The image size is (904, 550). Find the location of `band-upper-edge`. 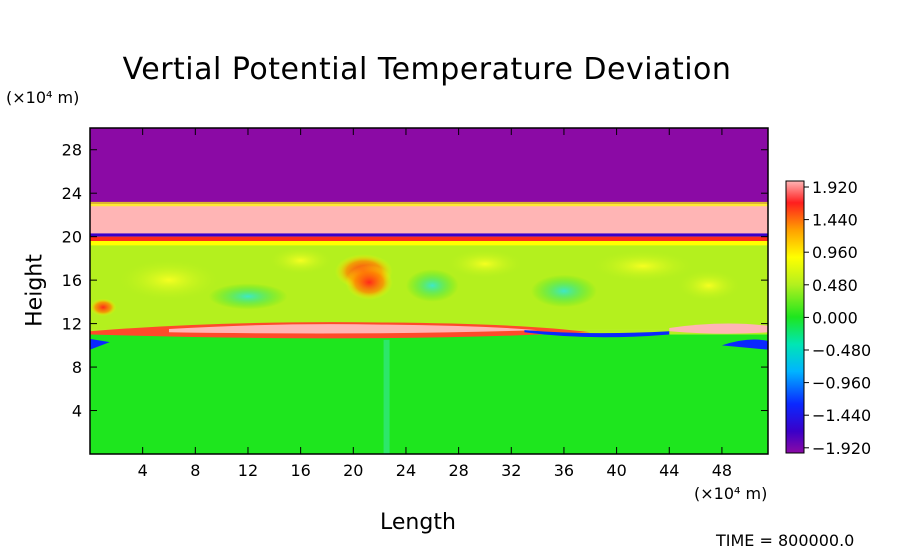

band-upper-edge is located at coordinates (429, 204).